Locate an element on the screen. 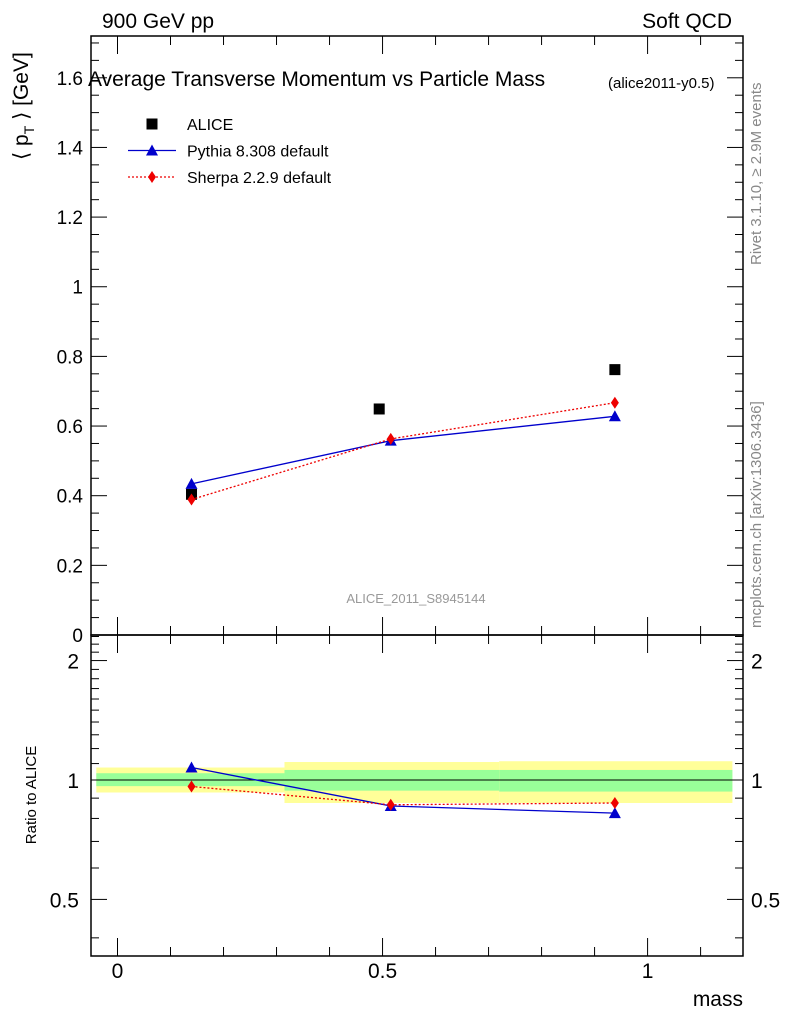  legend-label: ALICE is located at coordinates (210, 125).